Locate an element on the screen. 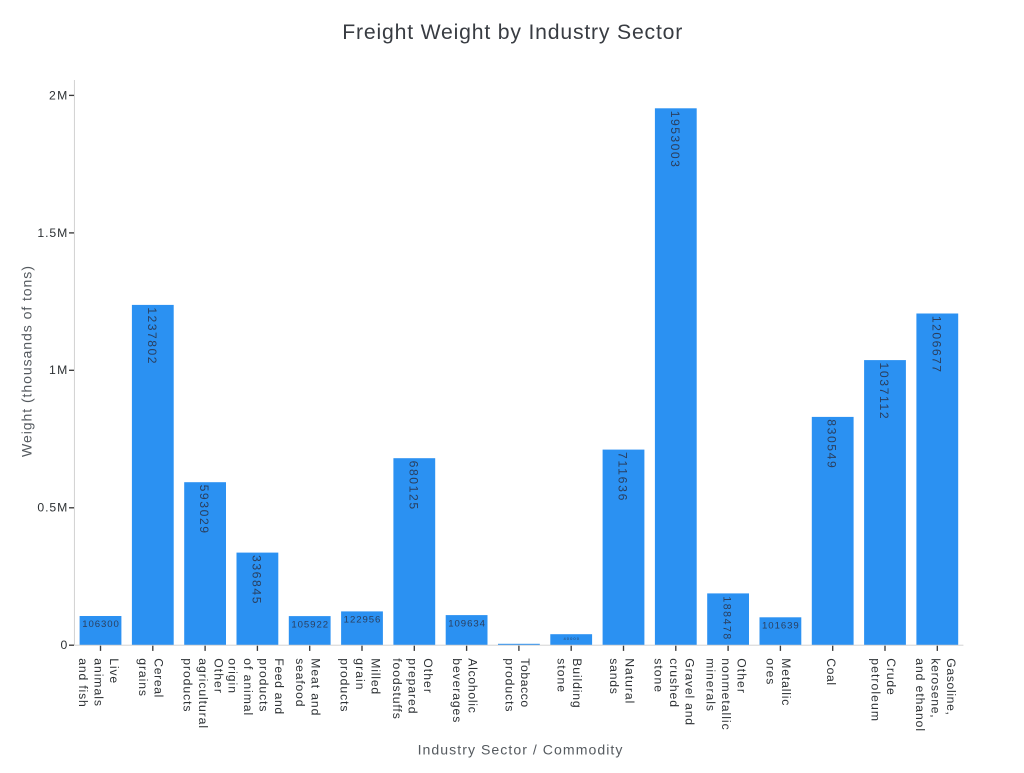 Image resolution: width=1024 pixels, height=773 pixels. svg-text: beverages is located at coordinates (457, 690).